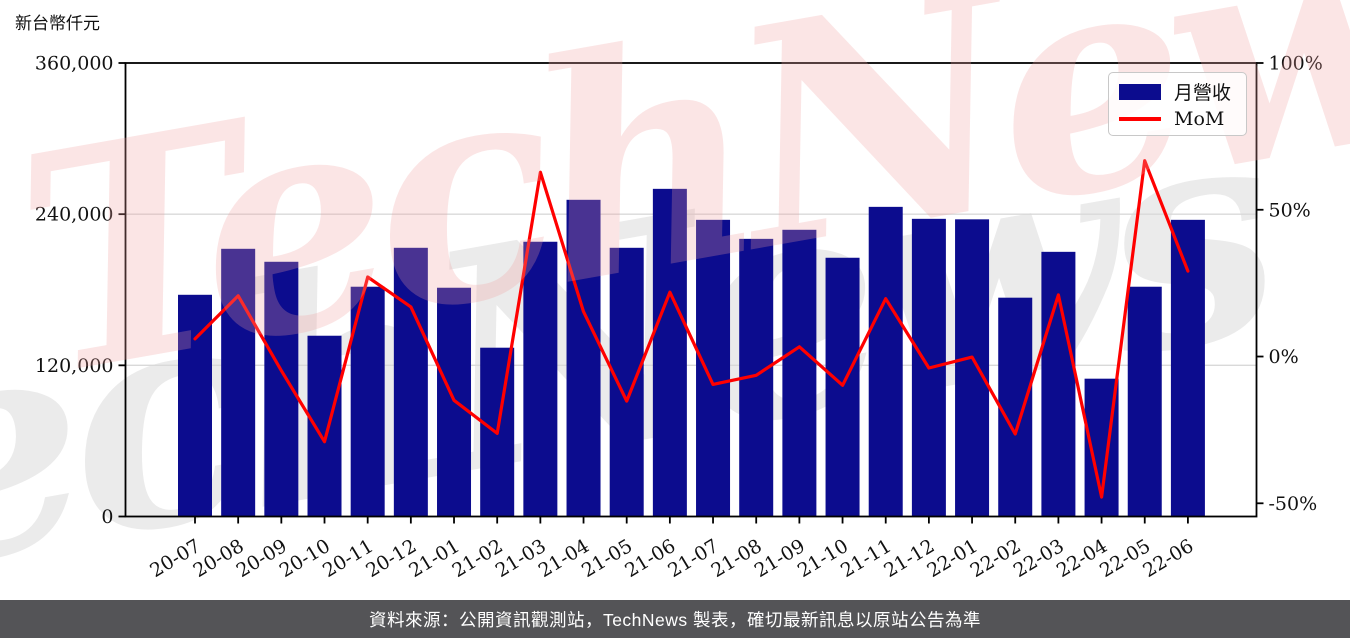 The height and width of the screenshot is (638, 1350). Describe the element at coordinates (74, 64) in the screenshot. I see `left-tick-label-360000: 360,000` at that location.